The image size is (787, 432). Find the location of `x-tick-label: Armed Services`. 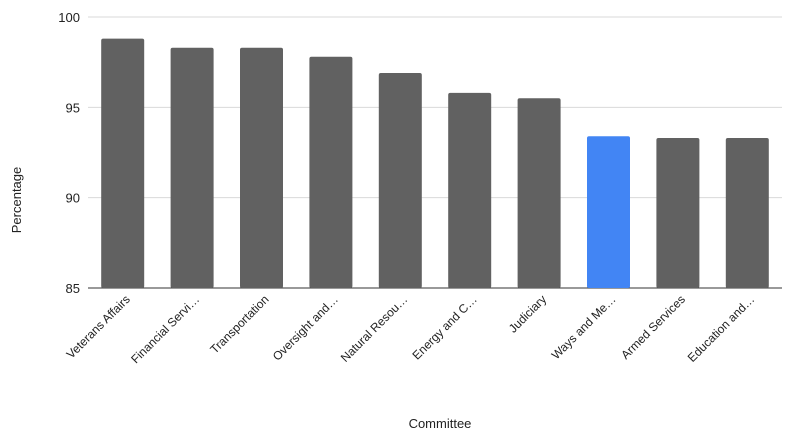

x-tick-label: Armed Services is located at coordinates (653, 327).